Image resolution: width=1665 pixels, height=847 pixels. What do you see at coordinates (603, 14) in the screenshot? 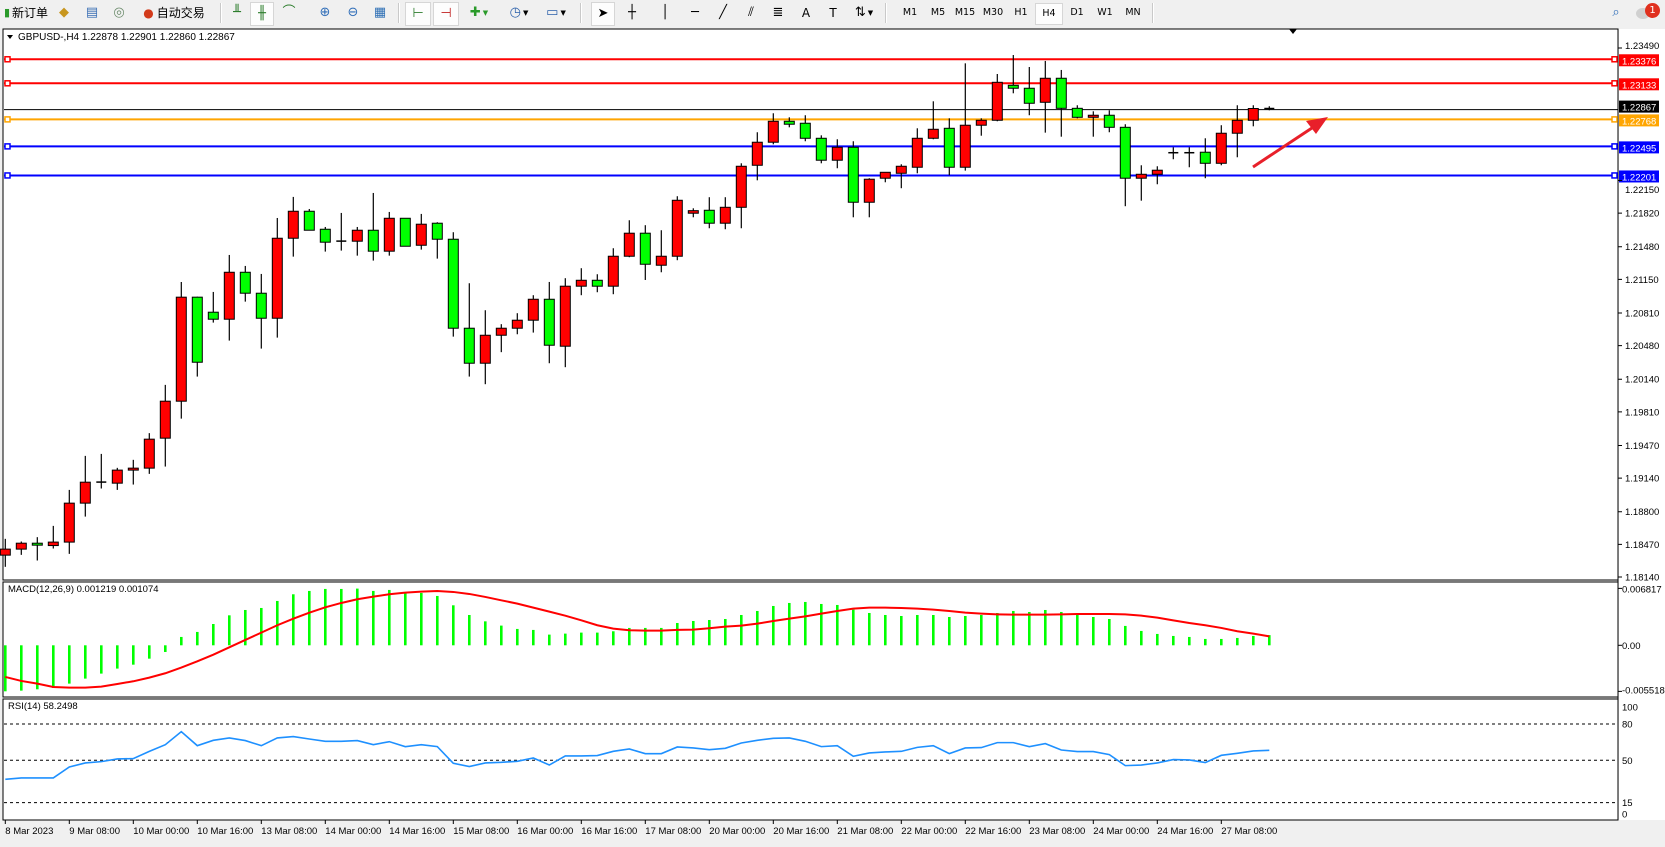
I see `cursor-icon: ➤` at bounding box center [603, 14].